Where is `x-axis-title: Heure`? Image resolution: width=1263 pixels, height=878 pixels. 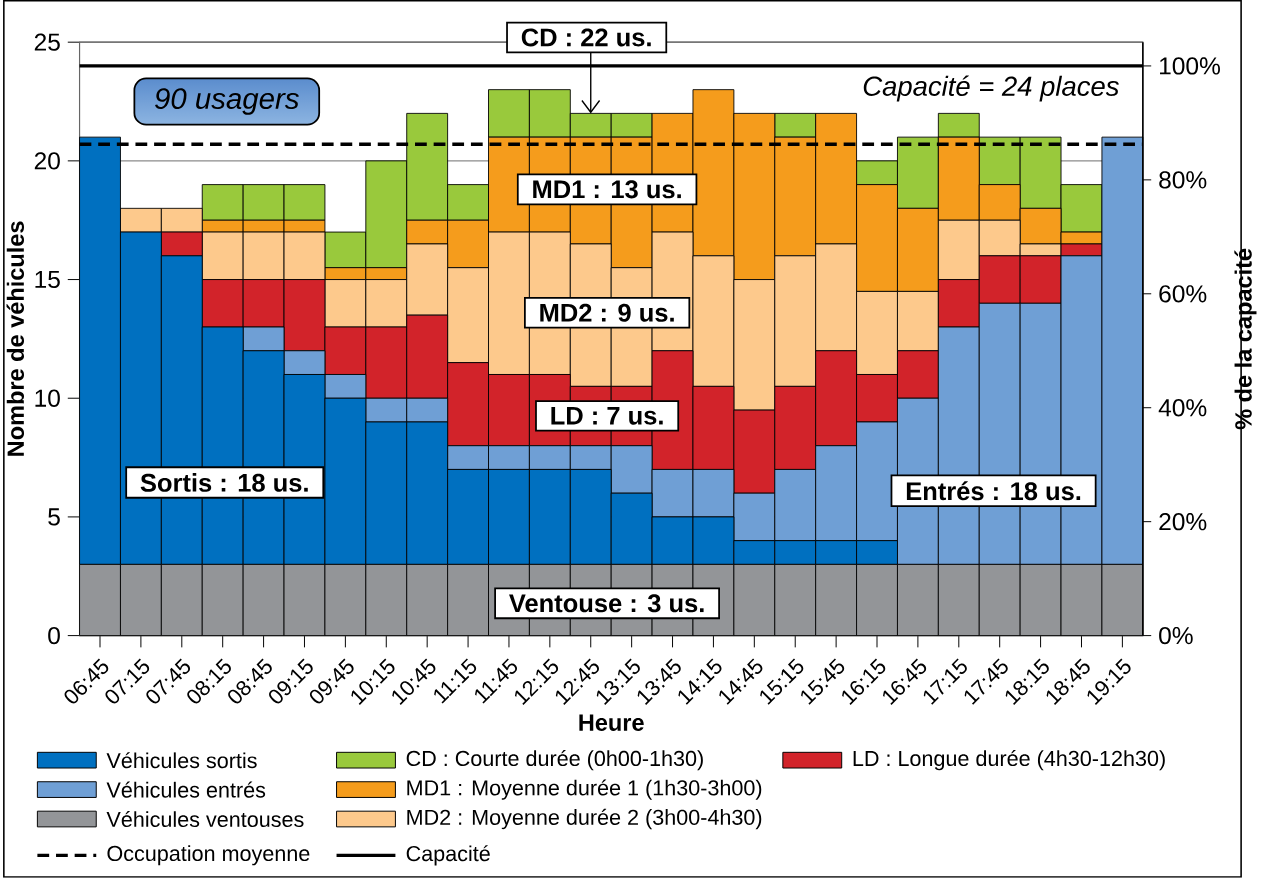
x-axis-title: Heure is located at coordinates (611, 722).